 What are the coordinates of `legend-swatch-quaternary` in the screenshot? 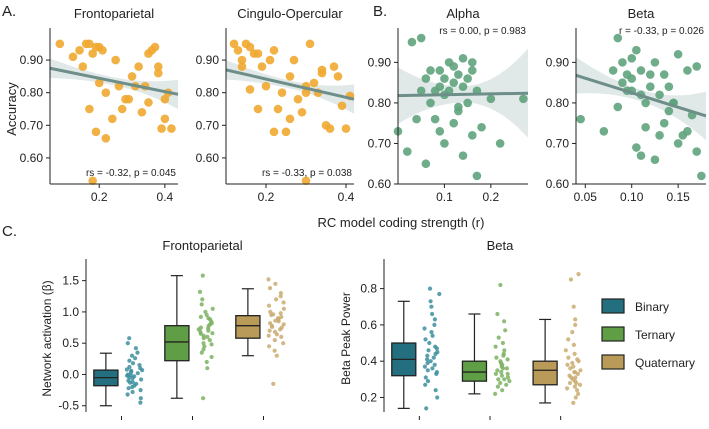 It's located at (613, 362).